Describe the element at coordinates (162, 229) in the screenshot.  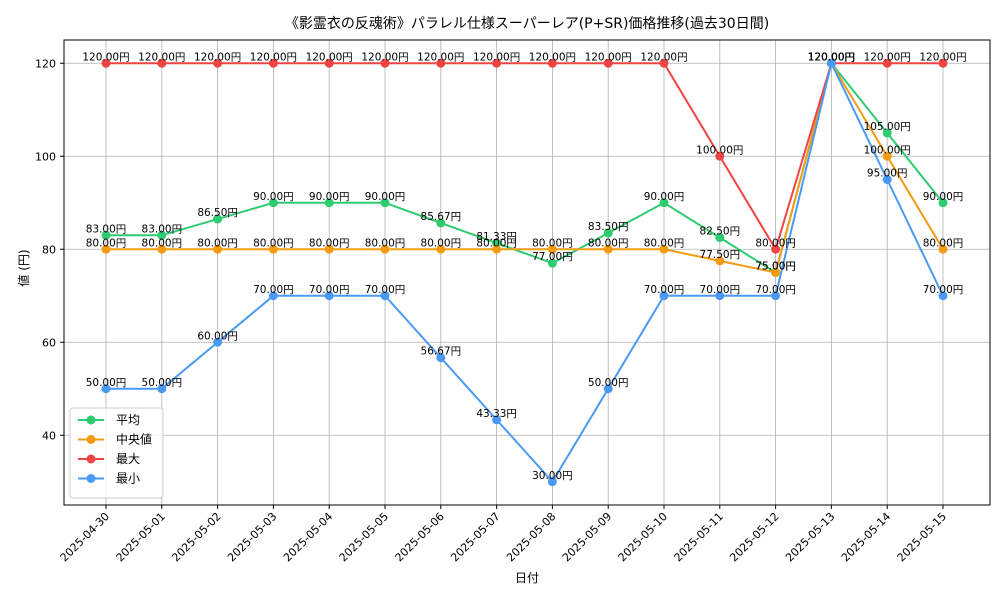
I see `data-label: 83.00円` at that location.